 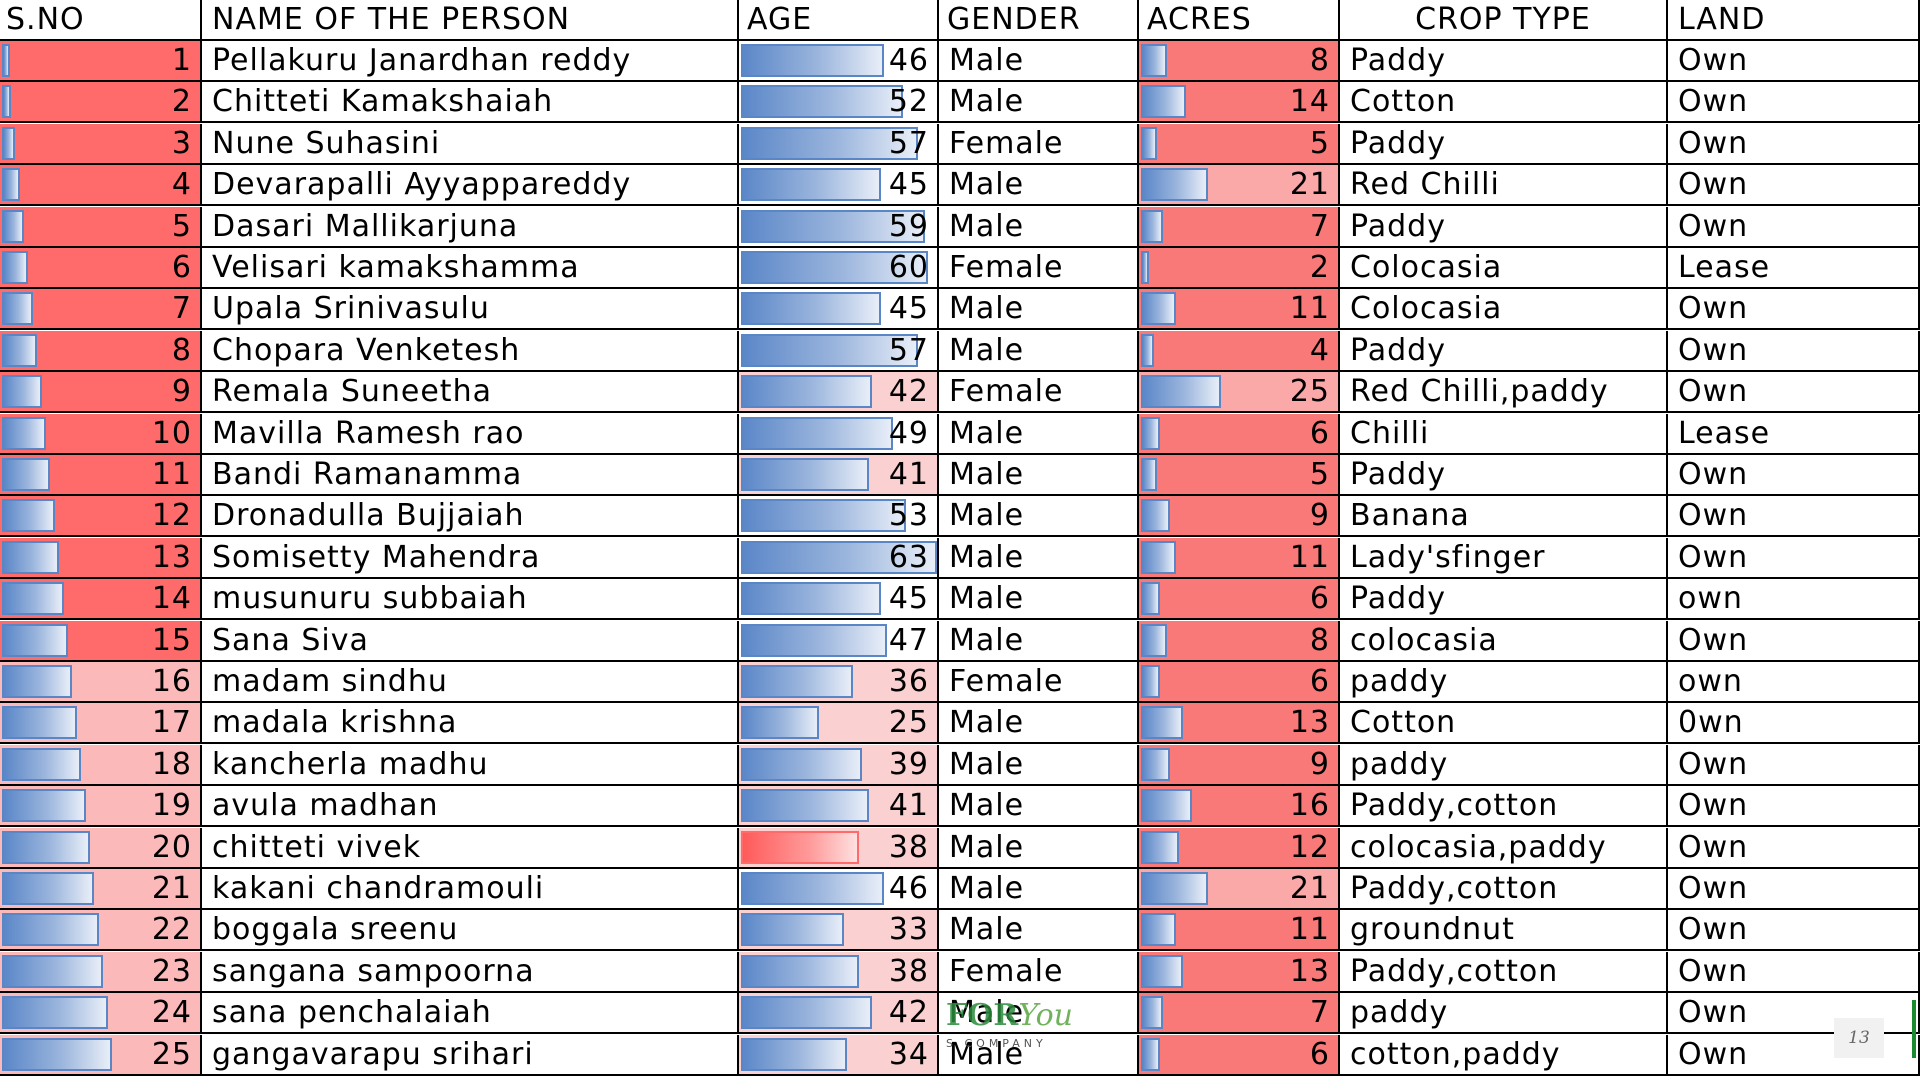 I want to click on age-value: 34, so click(x=908, y=1054).